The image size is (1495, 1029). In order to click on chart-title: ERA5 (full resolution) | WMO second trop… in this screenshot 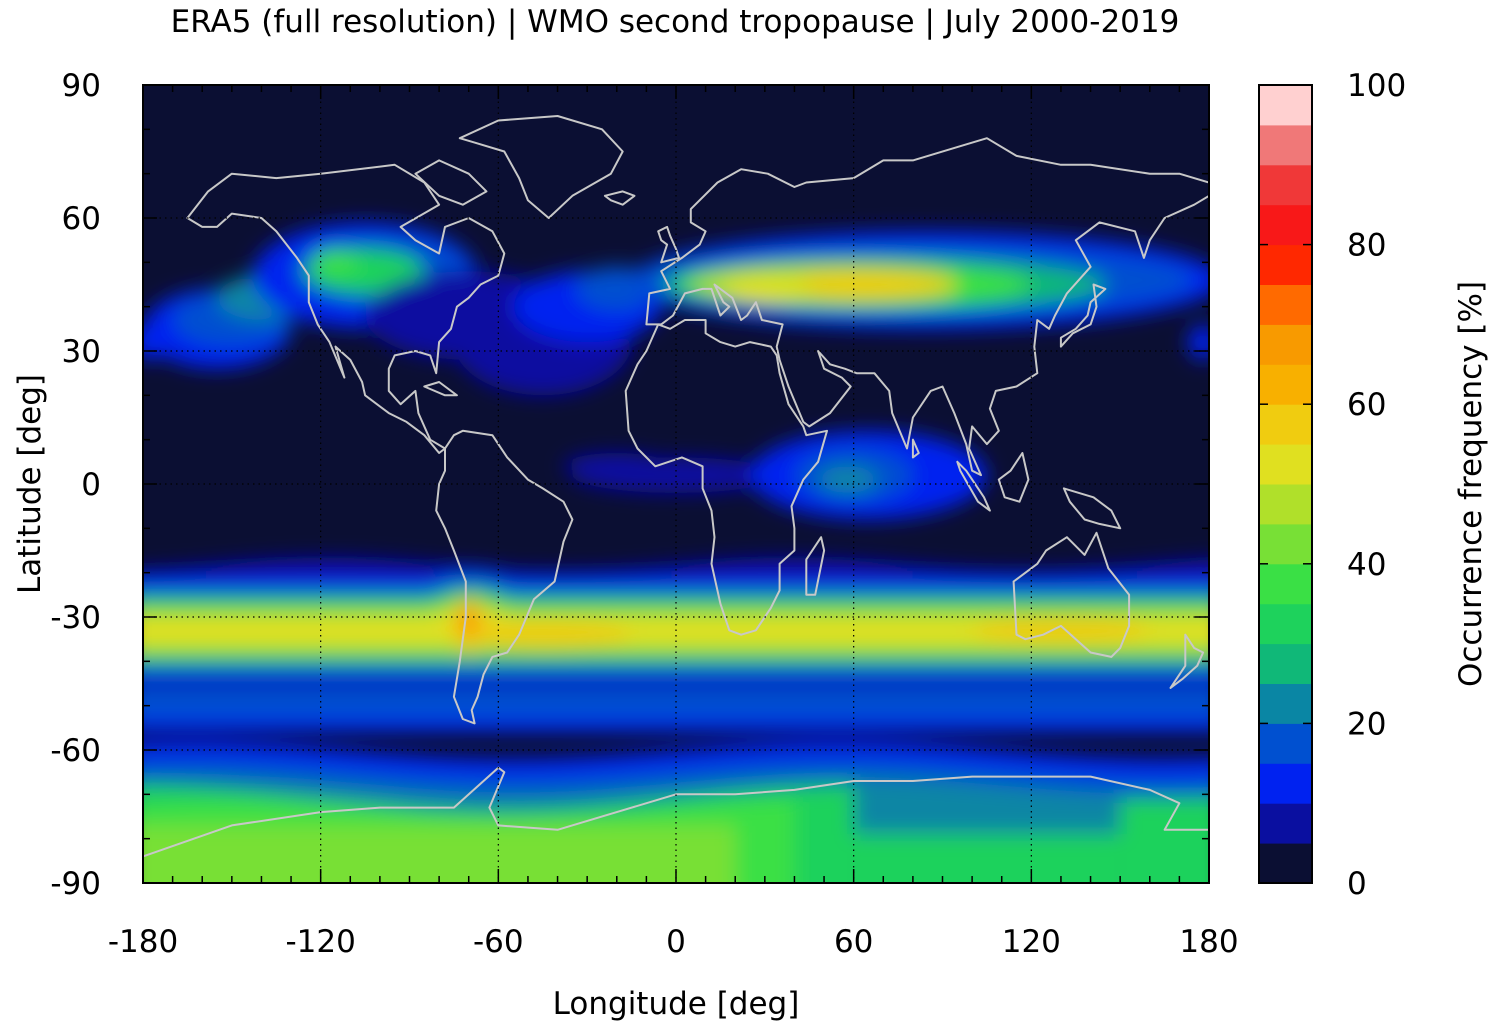, I will do `click(675, 22)`.